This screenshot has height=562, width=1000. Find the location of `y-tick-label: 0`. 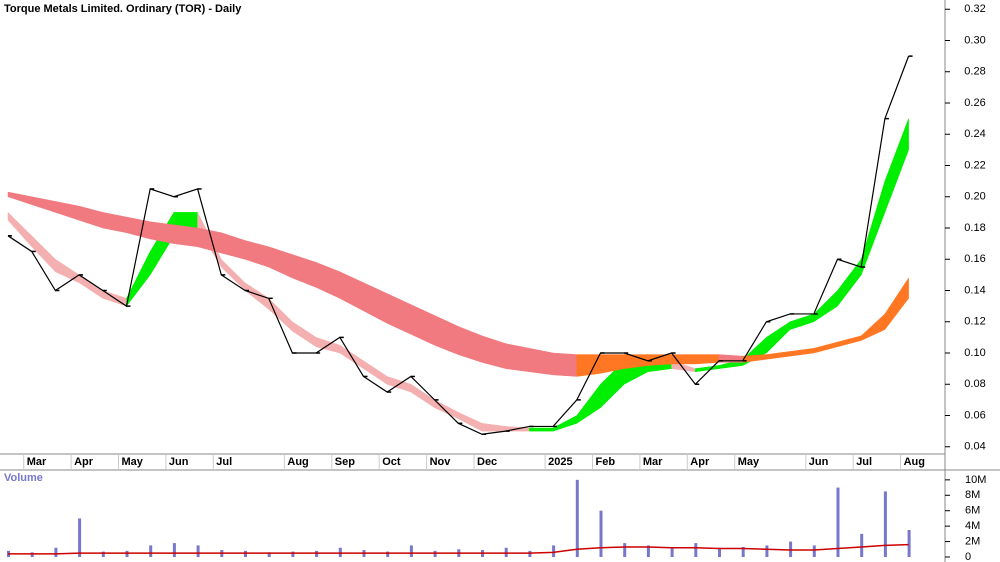

y-tick-label: 0 is located at coordinates (968, 556).